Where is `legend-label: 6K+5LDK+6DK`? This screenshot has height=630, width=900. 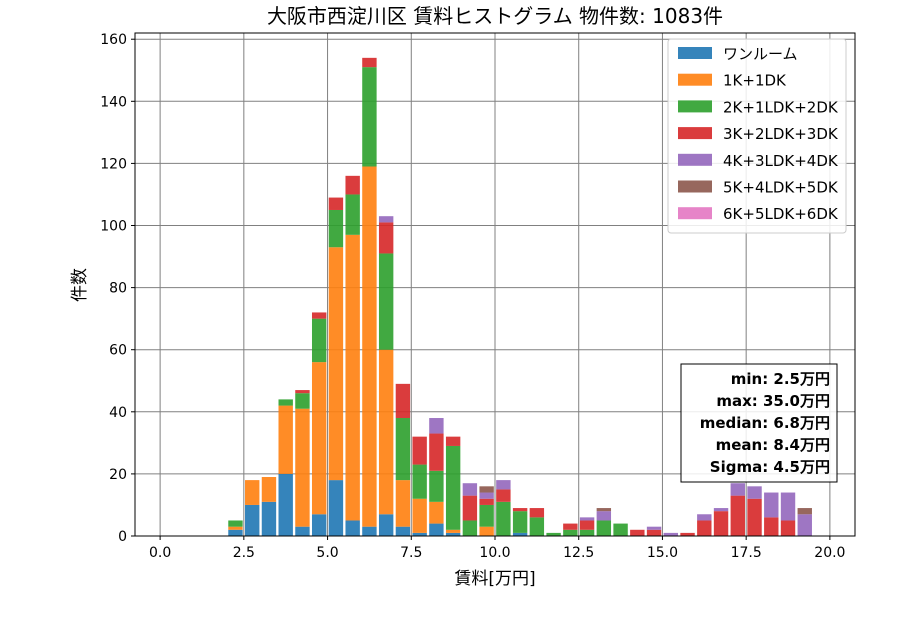
legend-label: 6K+5LDK+6DK is located at coordinates (781, 214).